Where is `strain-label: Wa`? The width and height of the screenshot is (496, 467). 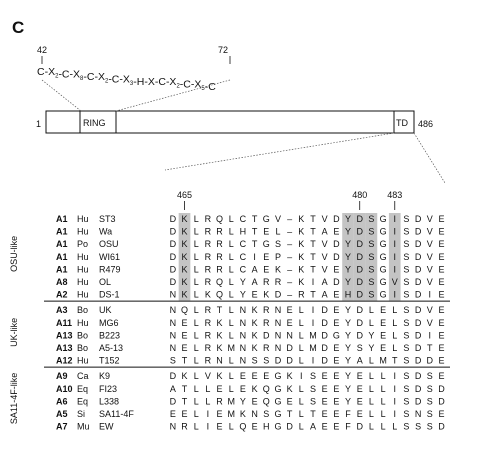 strain-label: Wa is located at coordinates (105, 232).